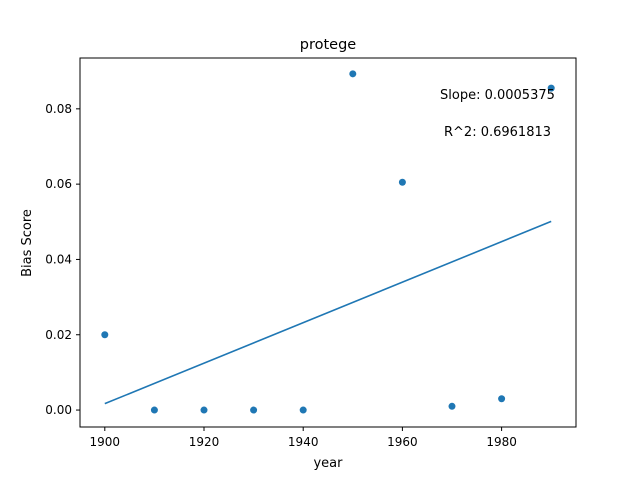  I want to click on x-axis-ticks: 1900 1920 1940 1960 1980, so click(303, 438).